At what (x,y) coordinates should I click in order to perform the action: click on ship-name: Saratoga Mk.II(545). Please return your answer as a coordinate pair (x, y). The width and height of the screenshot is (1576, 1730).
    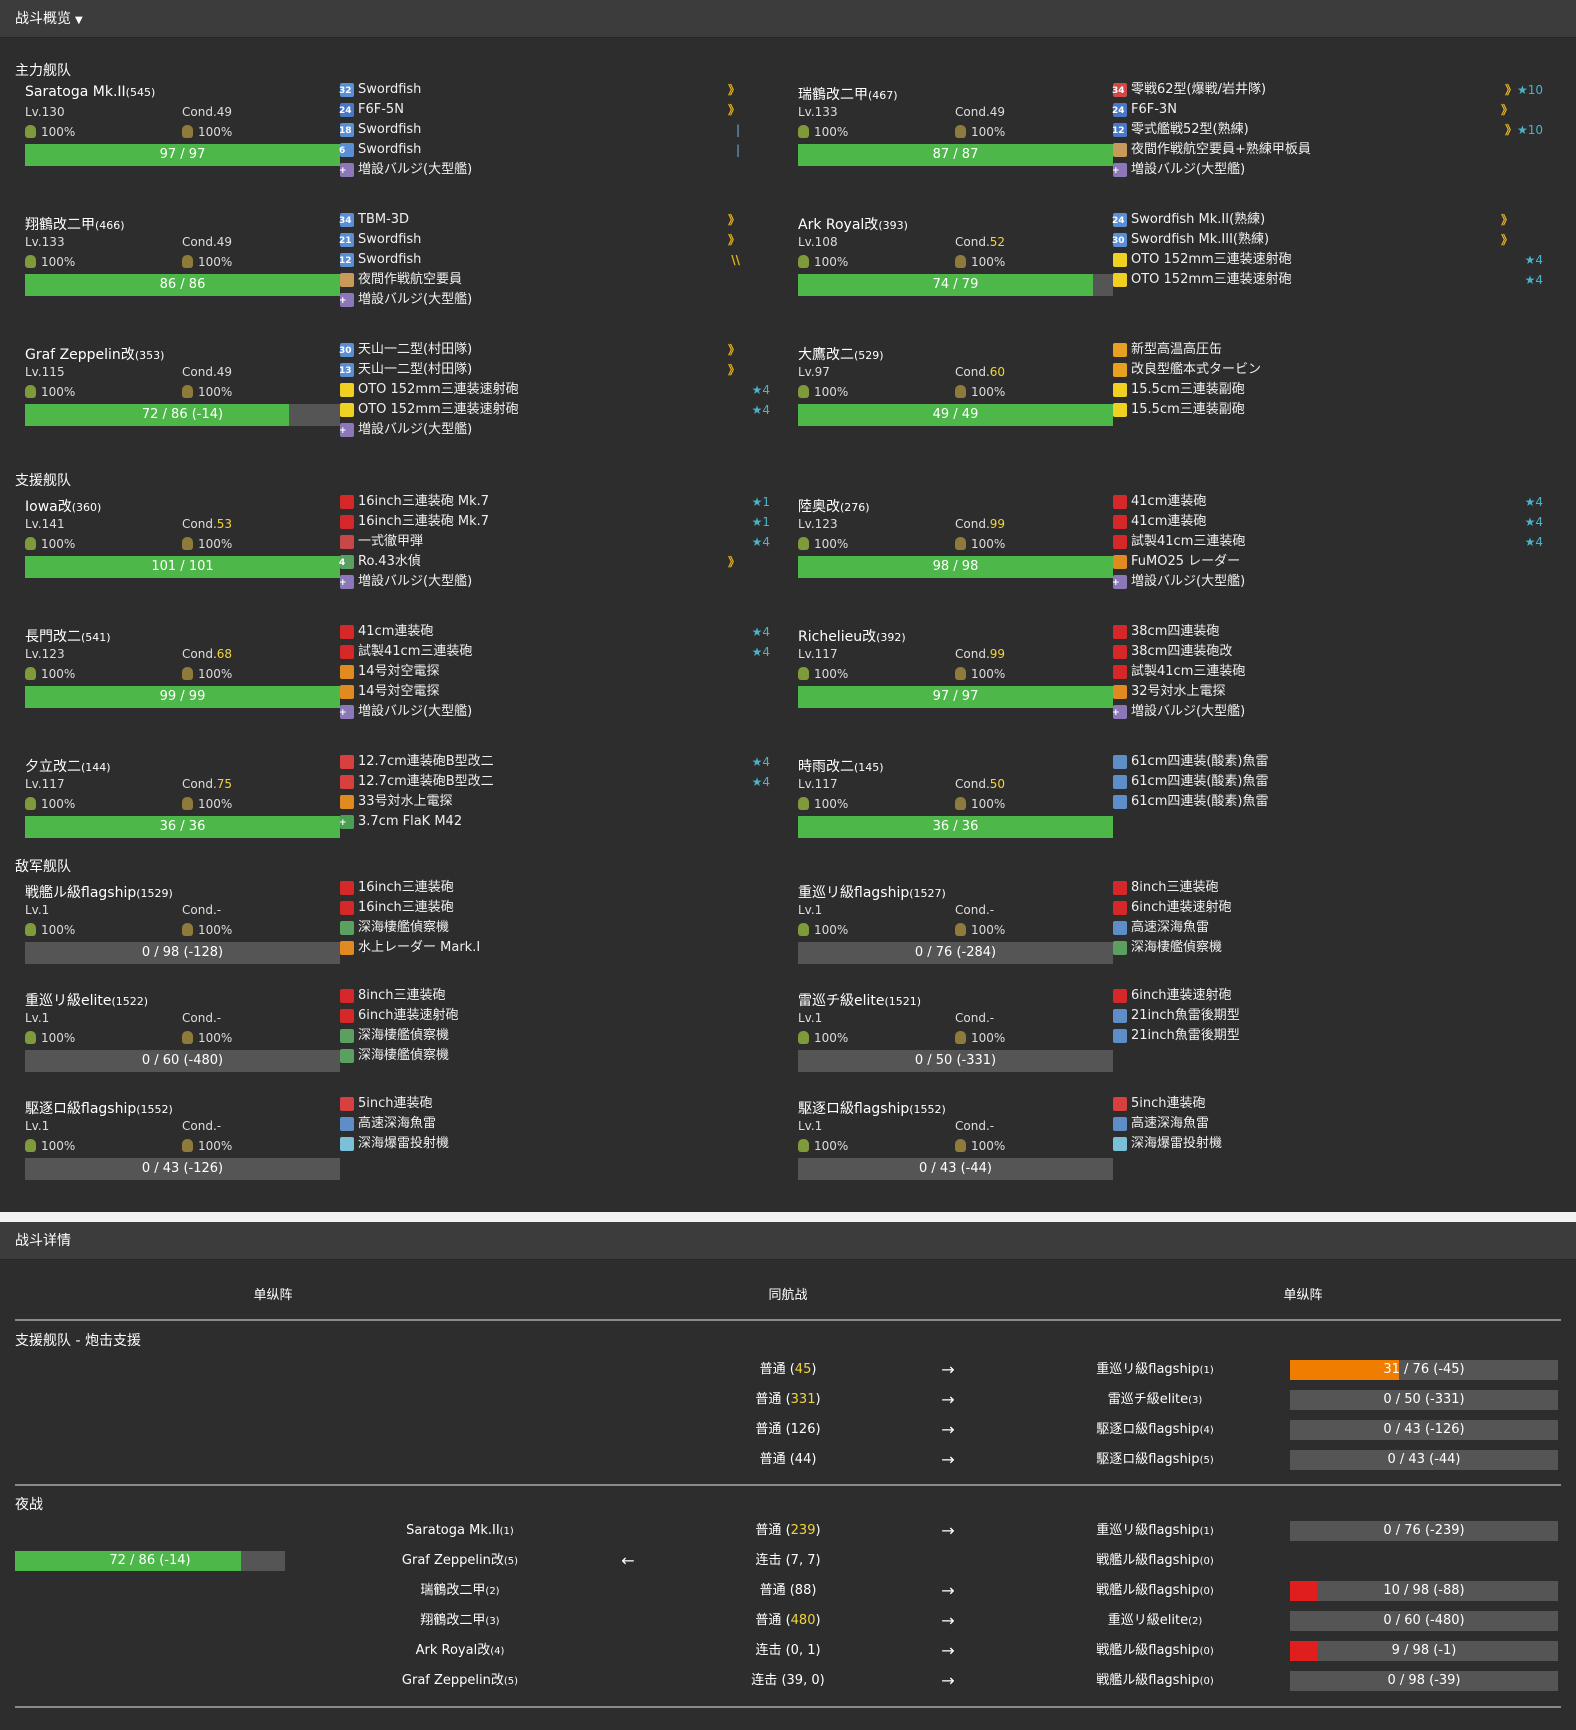
    Looking at the image, I should click on (90, 92).